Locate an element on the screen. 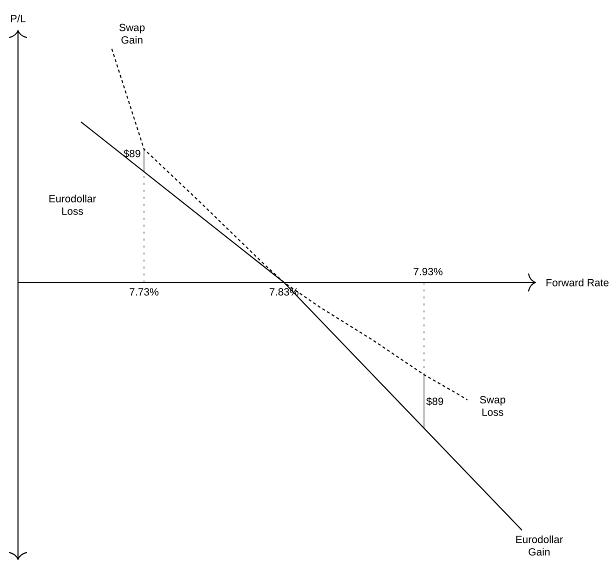  annotation: 7.93% is located at coordinates (428, 272).